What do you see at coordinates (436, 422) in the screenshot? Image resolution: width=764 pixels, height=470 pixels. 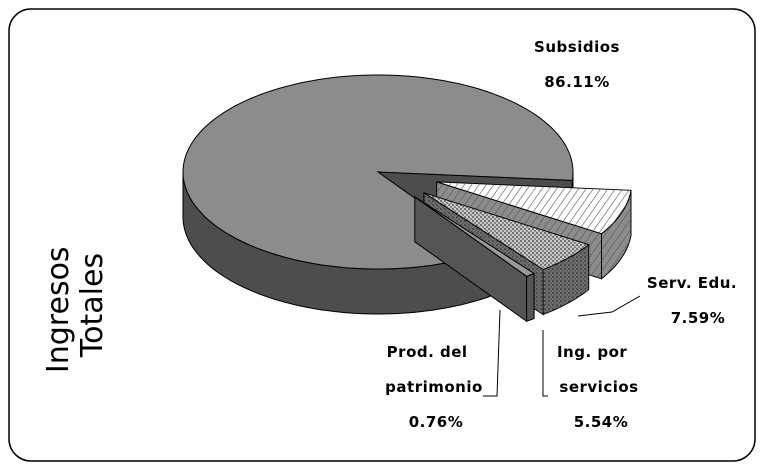 I see `value-label: 0.76%` at bounding box center [436, 422].